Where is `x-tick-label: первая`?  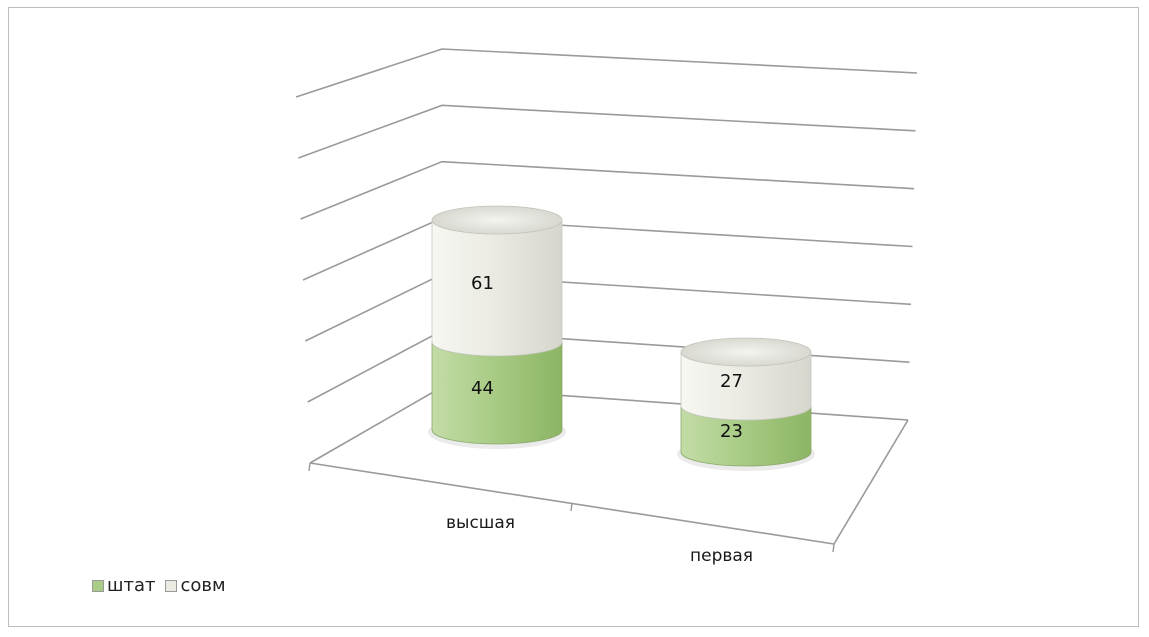
x-tick-label: первая is located at coordinates (721, 556).